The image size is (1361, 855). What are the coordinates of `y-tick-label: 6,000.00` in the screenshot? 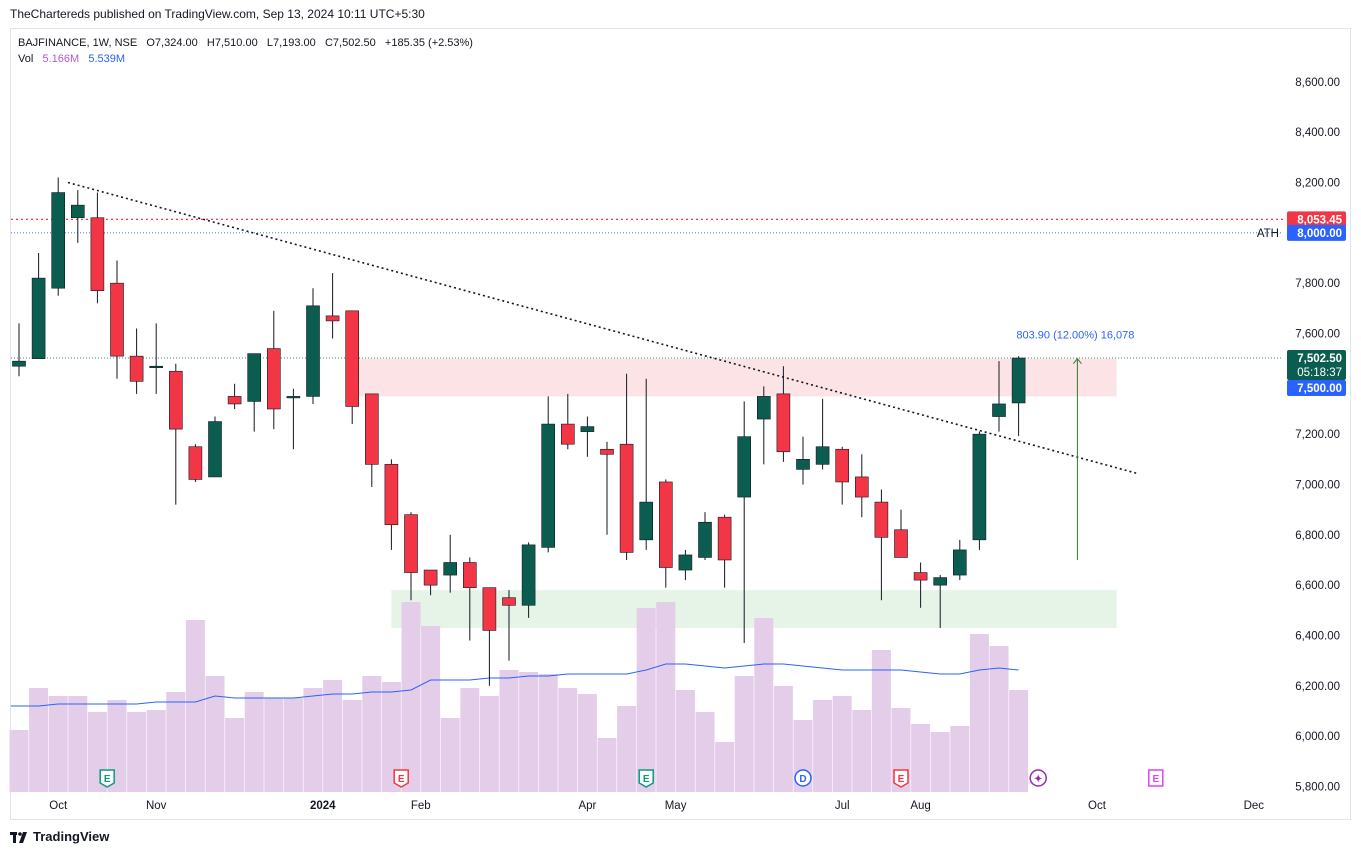 It's located at (1317, 737).